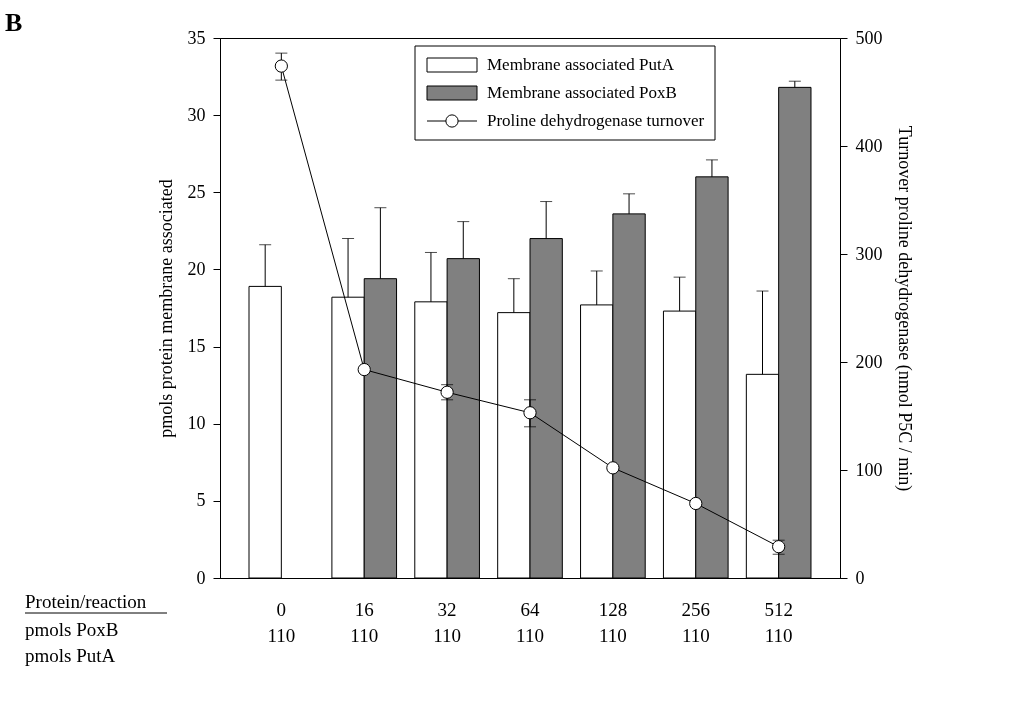 This screenshot has height=705, width=1026. What do you see at coordinates (281, 622) in the screenshot?
I see `x-tick-label: 0 110` at bounding box center [281, 622].